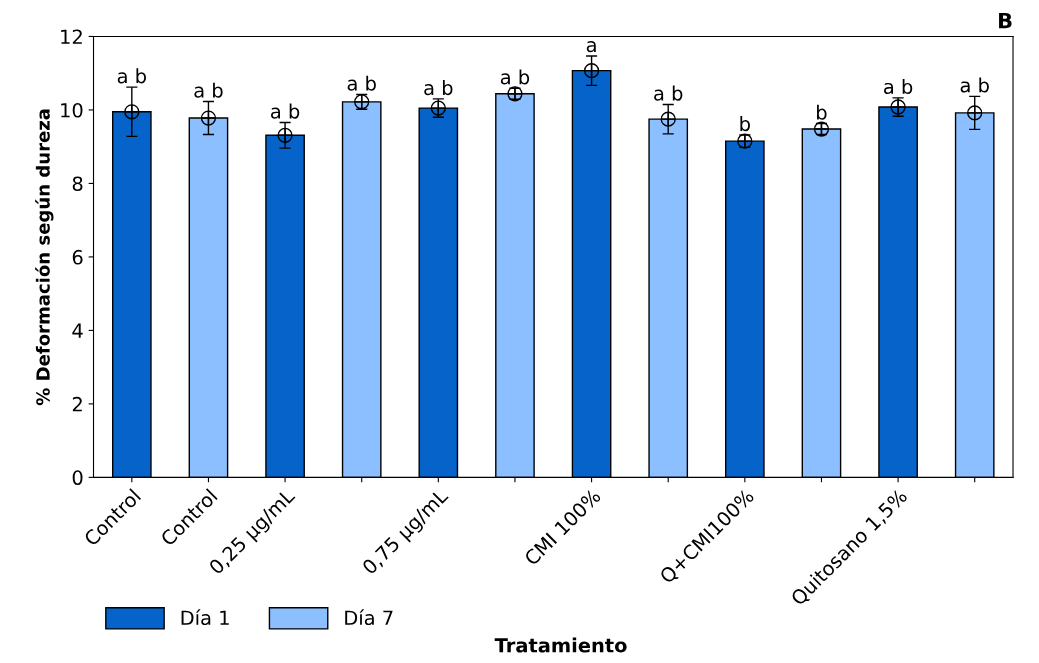  What do you see at coordinates (560, 645) in the screenshot?
I see `x-axis-title: Tratamiento` at bounding box center [560, 645].